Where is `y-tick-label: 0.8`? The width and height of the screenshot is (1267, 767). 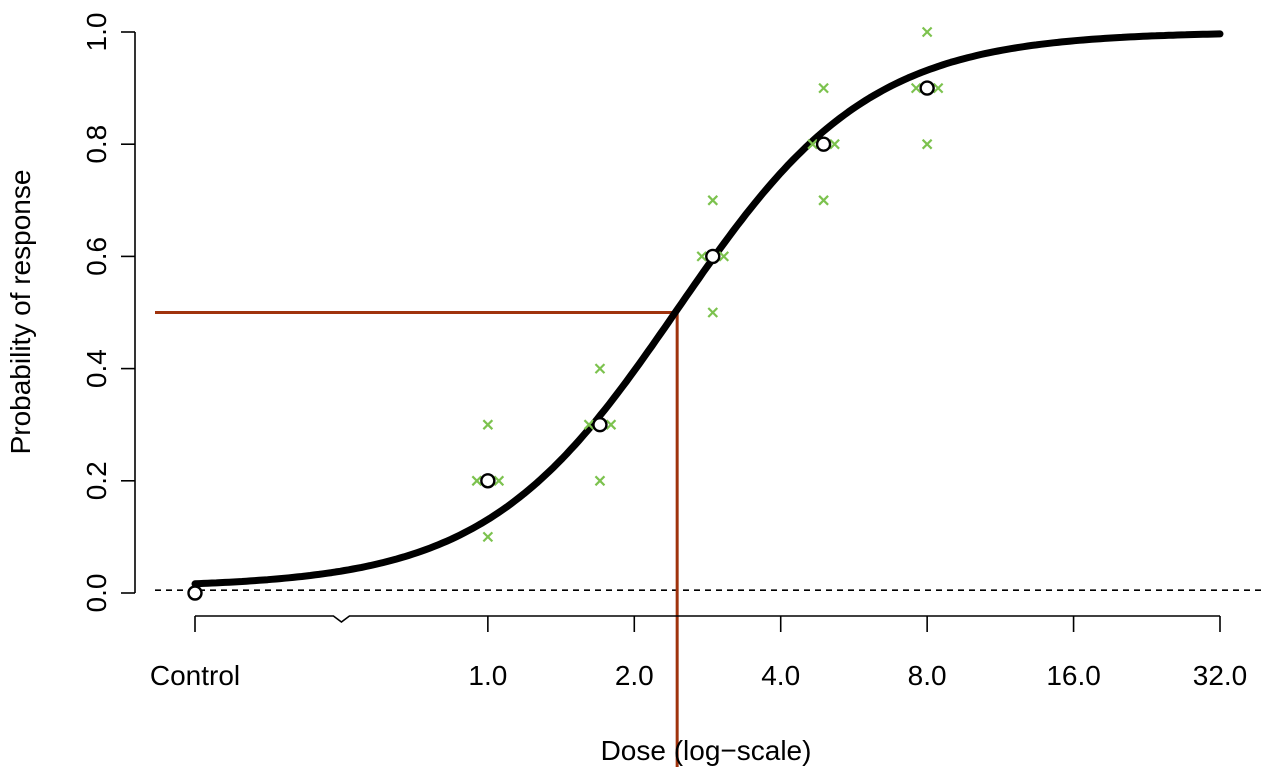
y-tick-label: 0.8 is located at coordinates (96, 144).